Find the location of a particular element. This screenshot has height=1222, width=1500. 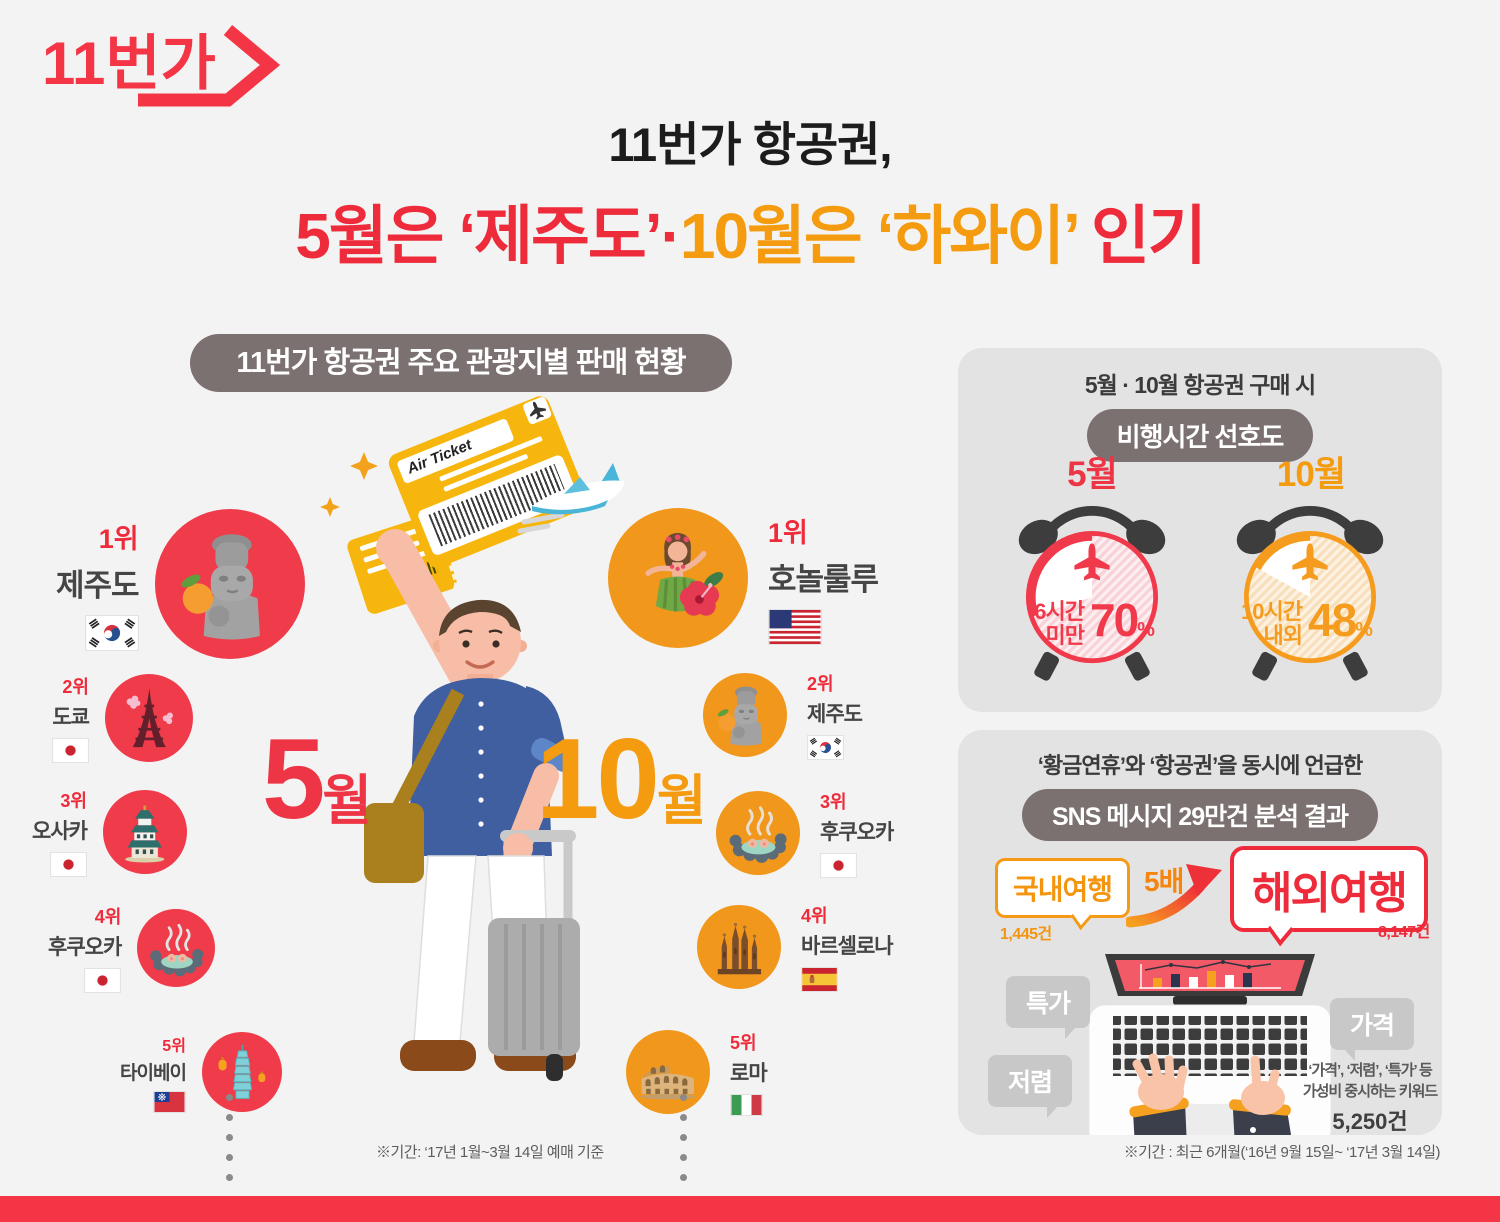

may-rank-5-taipei: 5위 타이베이 is located at coordinates (201, 1072).